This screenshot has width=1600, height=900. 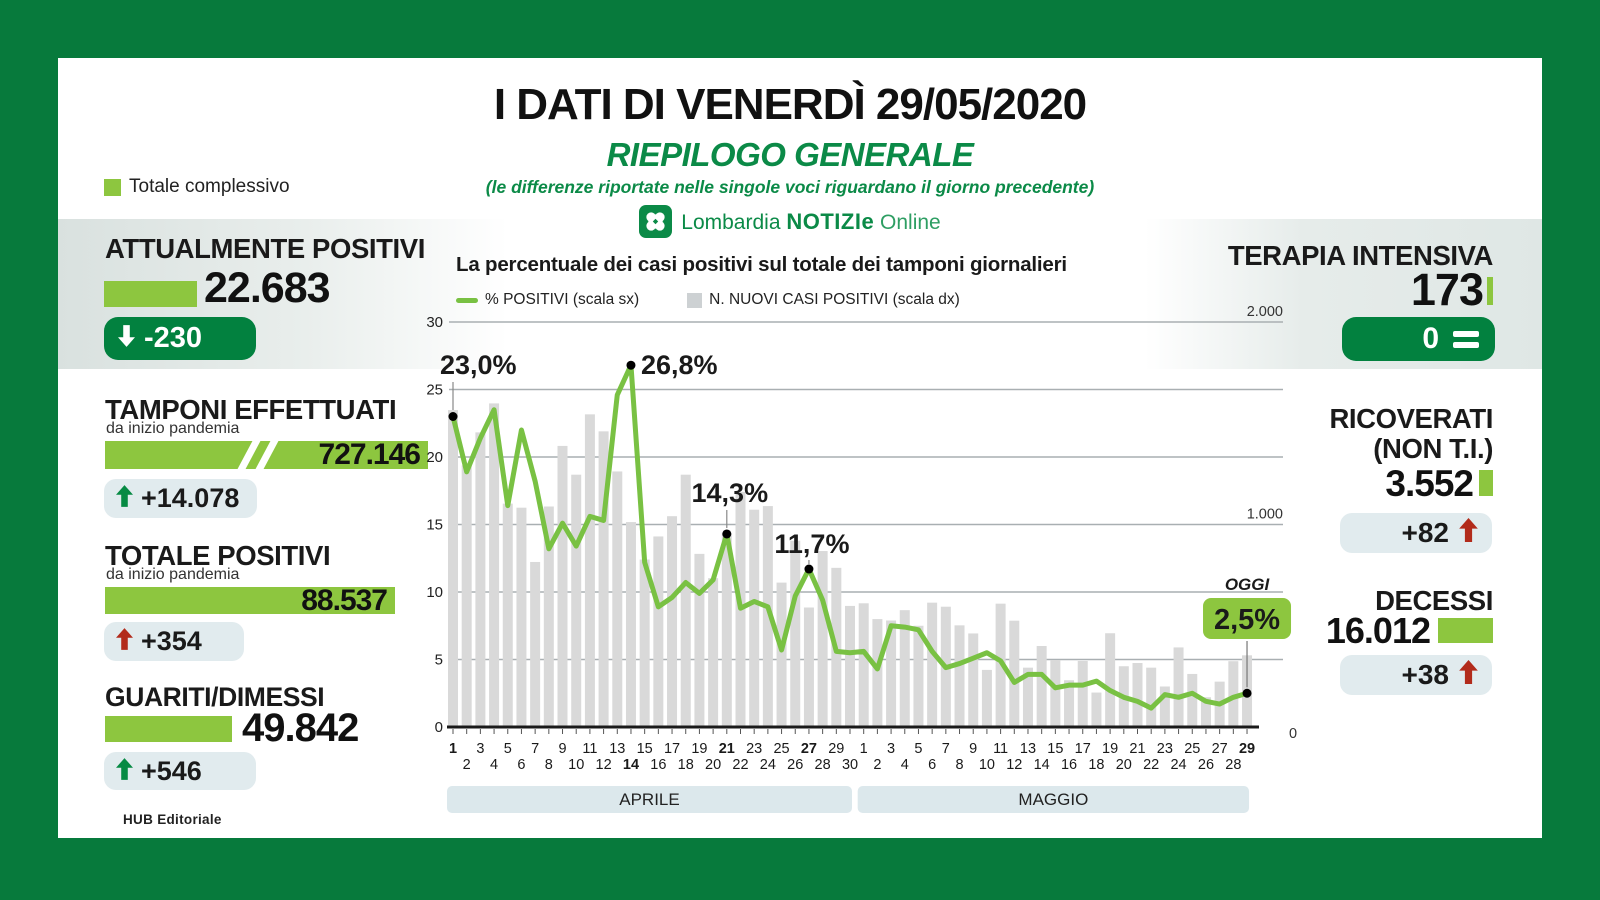 What do you see at coordinates (1486, 483) in the screenshot?
I see `ricoverati-bar` at bounding box center [1486, 483].